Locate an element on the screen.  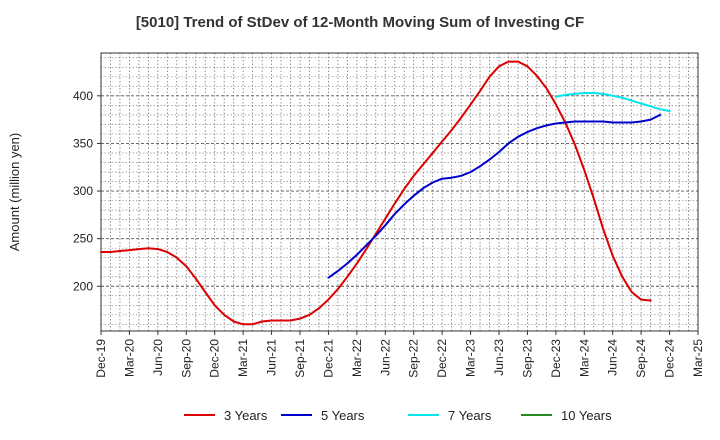
x-tick-label: Jun-21 is located at coordinates (272, 357).